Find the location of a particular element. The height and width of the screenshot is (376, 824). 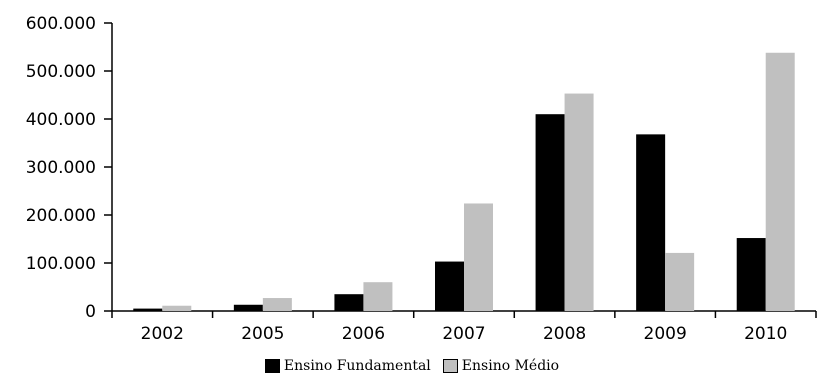

bar-medio-2002 is located at coordinates (177, 308).